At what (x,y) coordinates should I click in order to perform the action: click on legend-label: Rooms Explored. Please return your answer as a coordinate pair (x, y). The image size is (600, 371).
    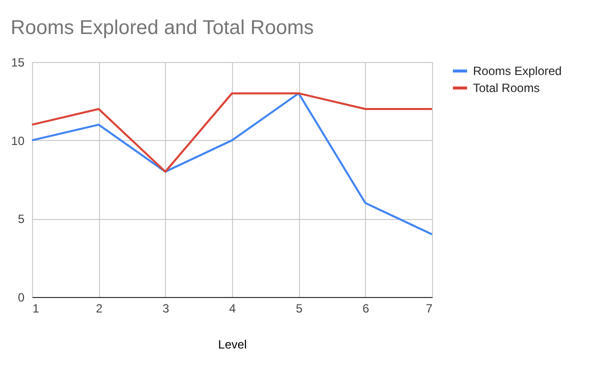
    Looking at the image, I should click on (517, 71).